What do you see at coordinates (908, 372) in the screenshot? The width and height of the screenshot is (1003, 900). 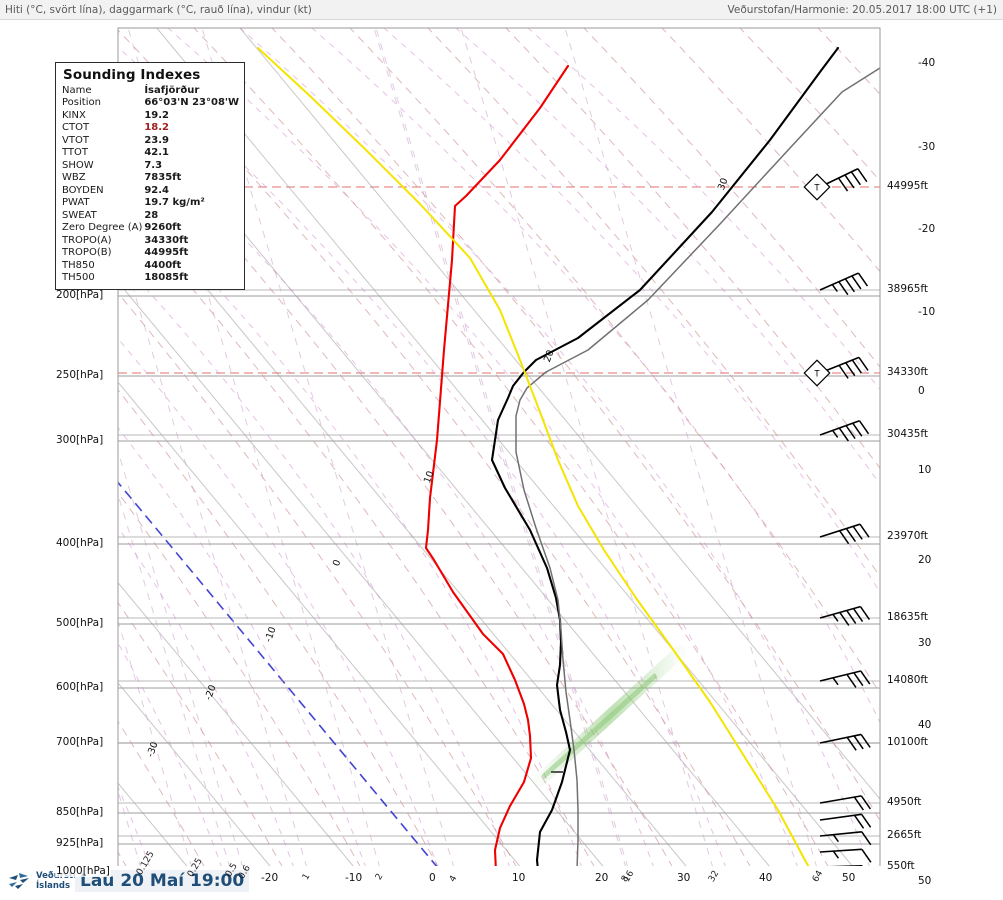 I see `altitude-tick-label: 34330ft` at bounding box center [908, 372].